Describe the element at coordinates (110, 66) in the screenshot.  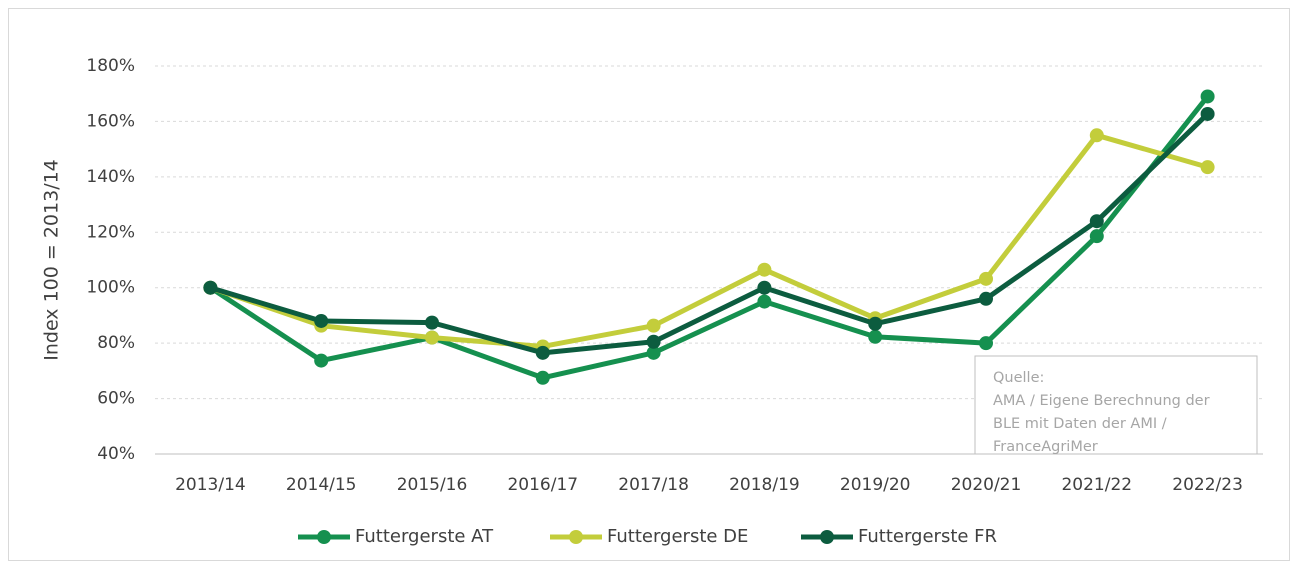
I see `y-tick-label: 180%` at that location.